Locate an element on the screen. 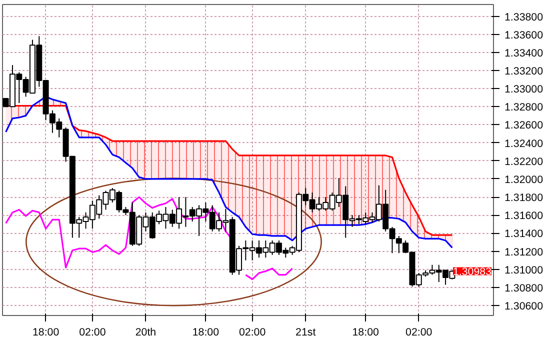  y-tick-label: 1.30600 is located at coordinates (524, 306).